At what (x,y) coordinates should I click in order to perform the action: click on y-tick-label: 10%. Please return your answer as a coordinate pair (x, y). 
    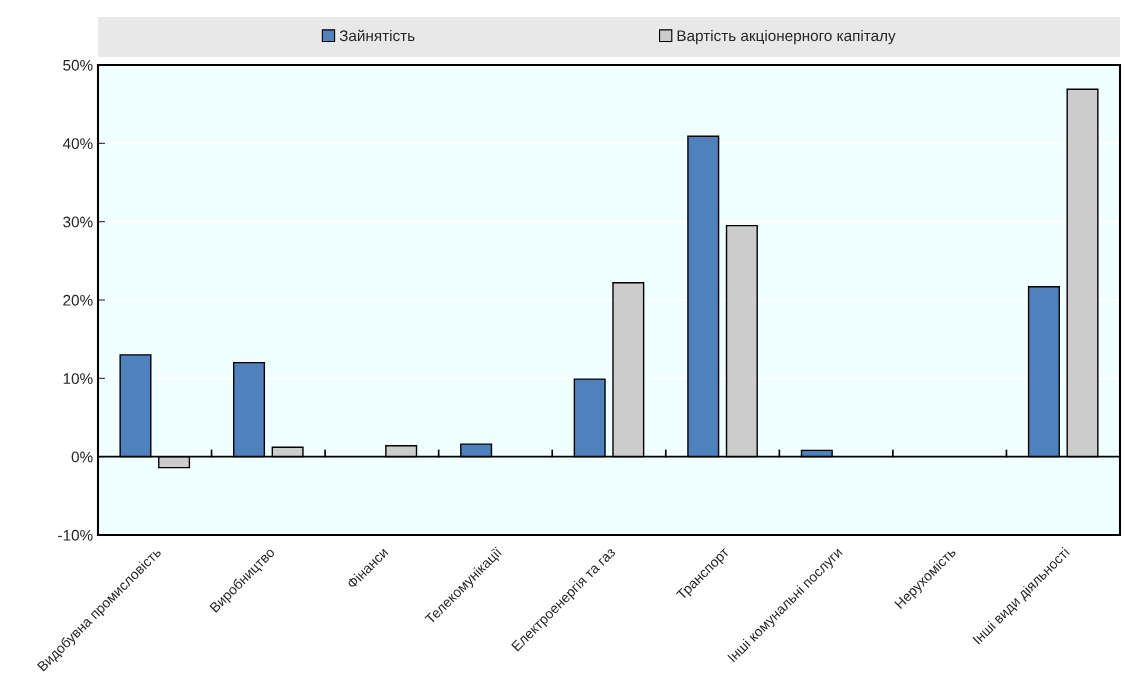
    Looking at the image, I should click on (78, 379).